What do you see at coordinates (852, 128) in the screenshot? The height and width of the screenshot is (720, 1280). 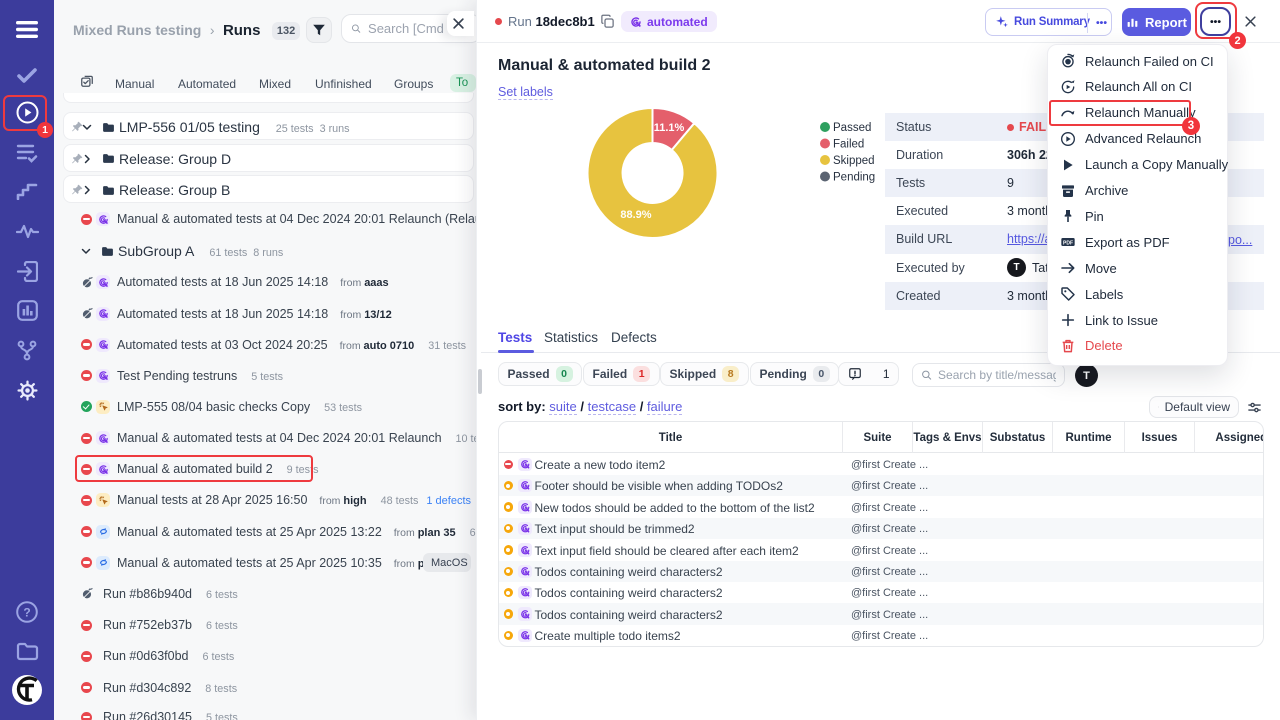 I see `svg-text: Passed` at bounding box center [852, 128].